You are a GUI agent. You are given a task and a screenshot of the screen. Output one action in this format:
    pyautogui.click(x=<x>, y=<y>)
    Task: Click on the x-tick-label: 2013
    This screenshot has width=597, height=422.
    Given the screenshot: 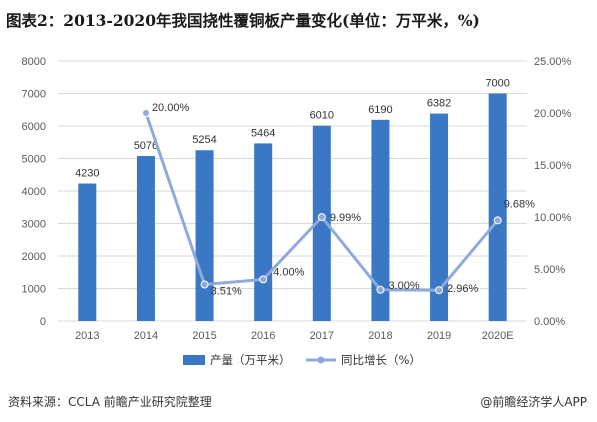 What is the action you would take?
    pyautogui.click(x=87, y=336)
    